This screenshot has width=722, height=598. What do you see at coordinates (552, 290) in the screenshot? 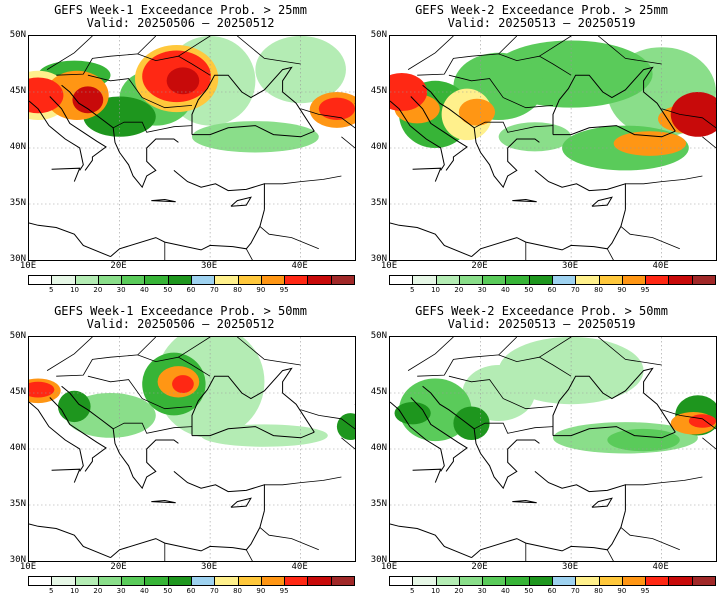
I see `colorbar-label: 60` at bounding box center [552, 290].